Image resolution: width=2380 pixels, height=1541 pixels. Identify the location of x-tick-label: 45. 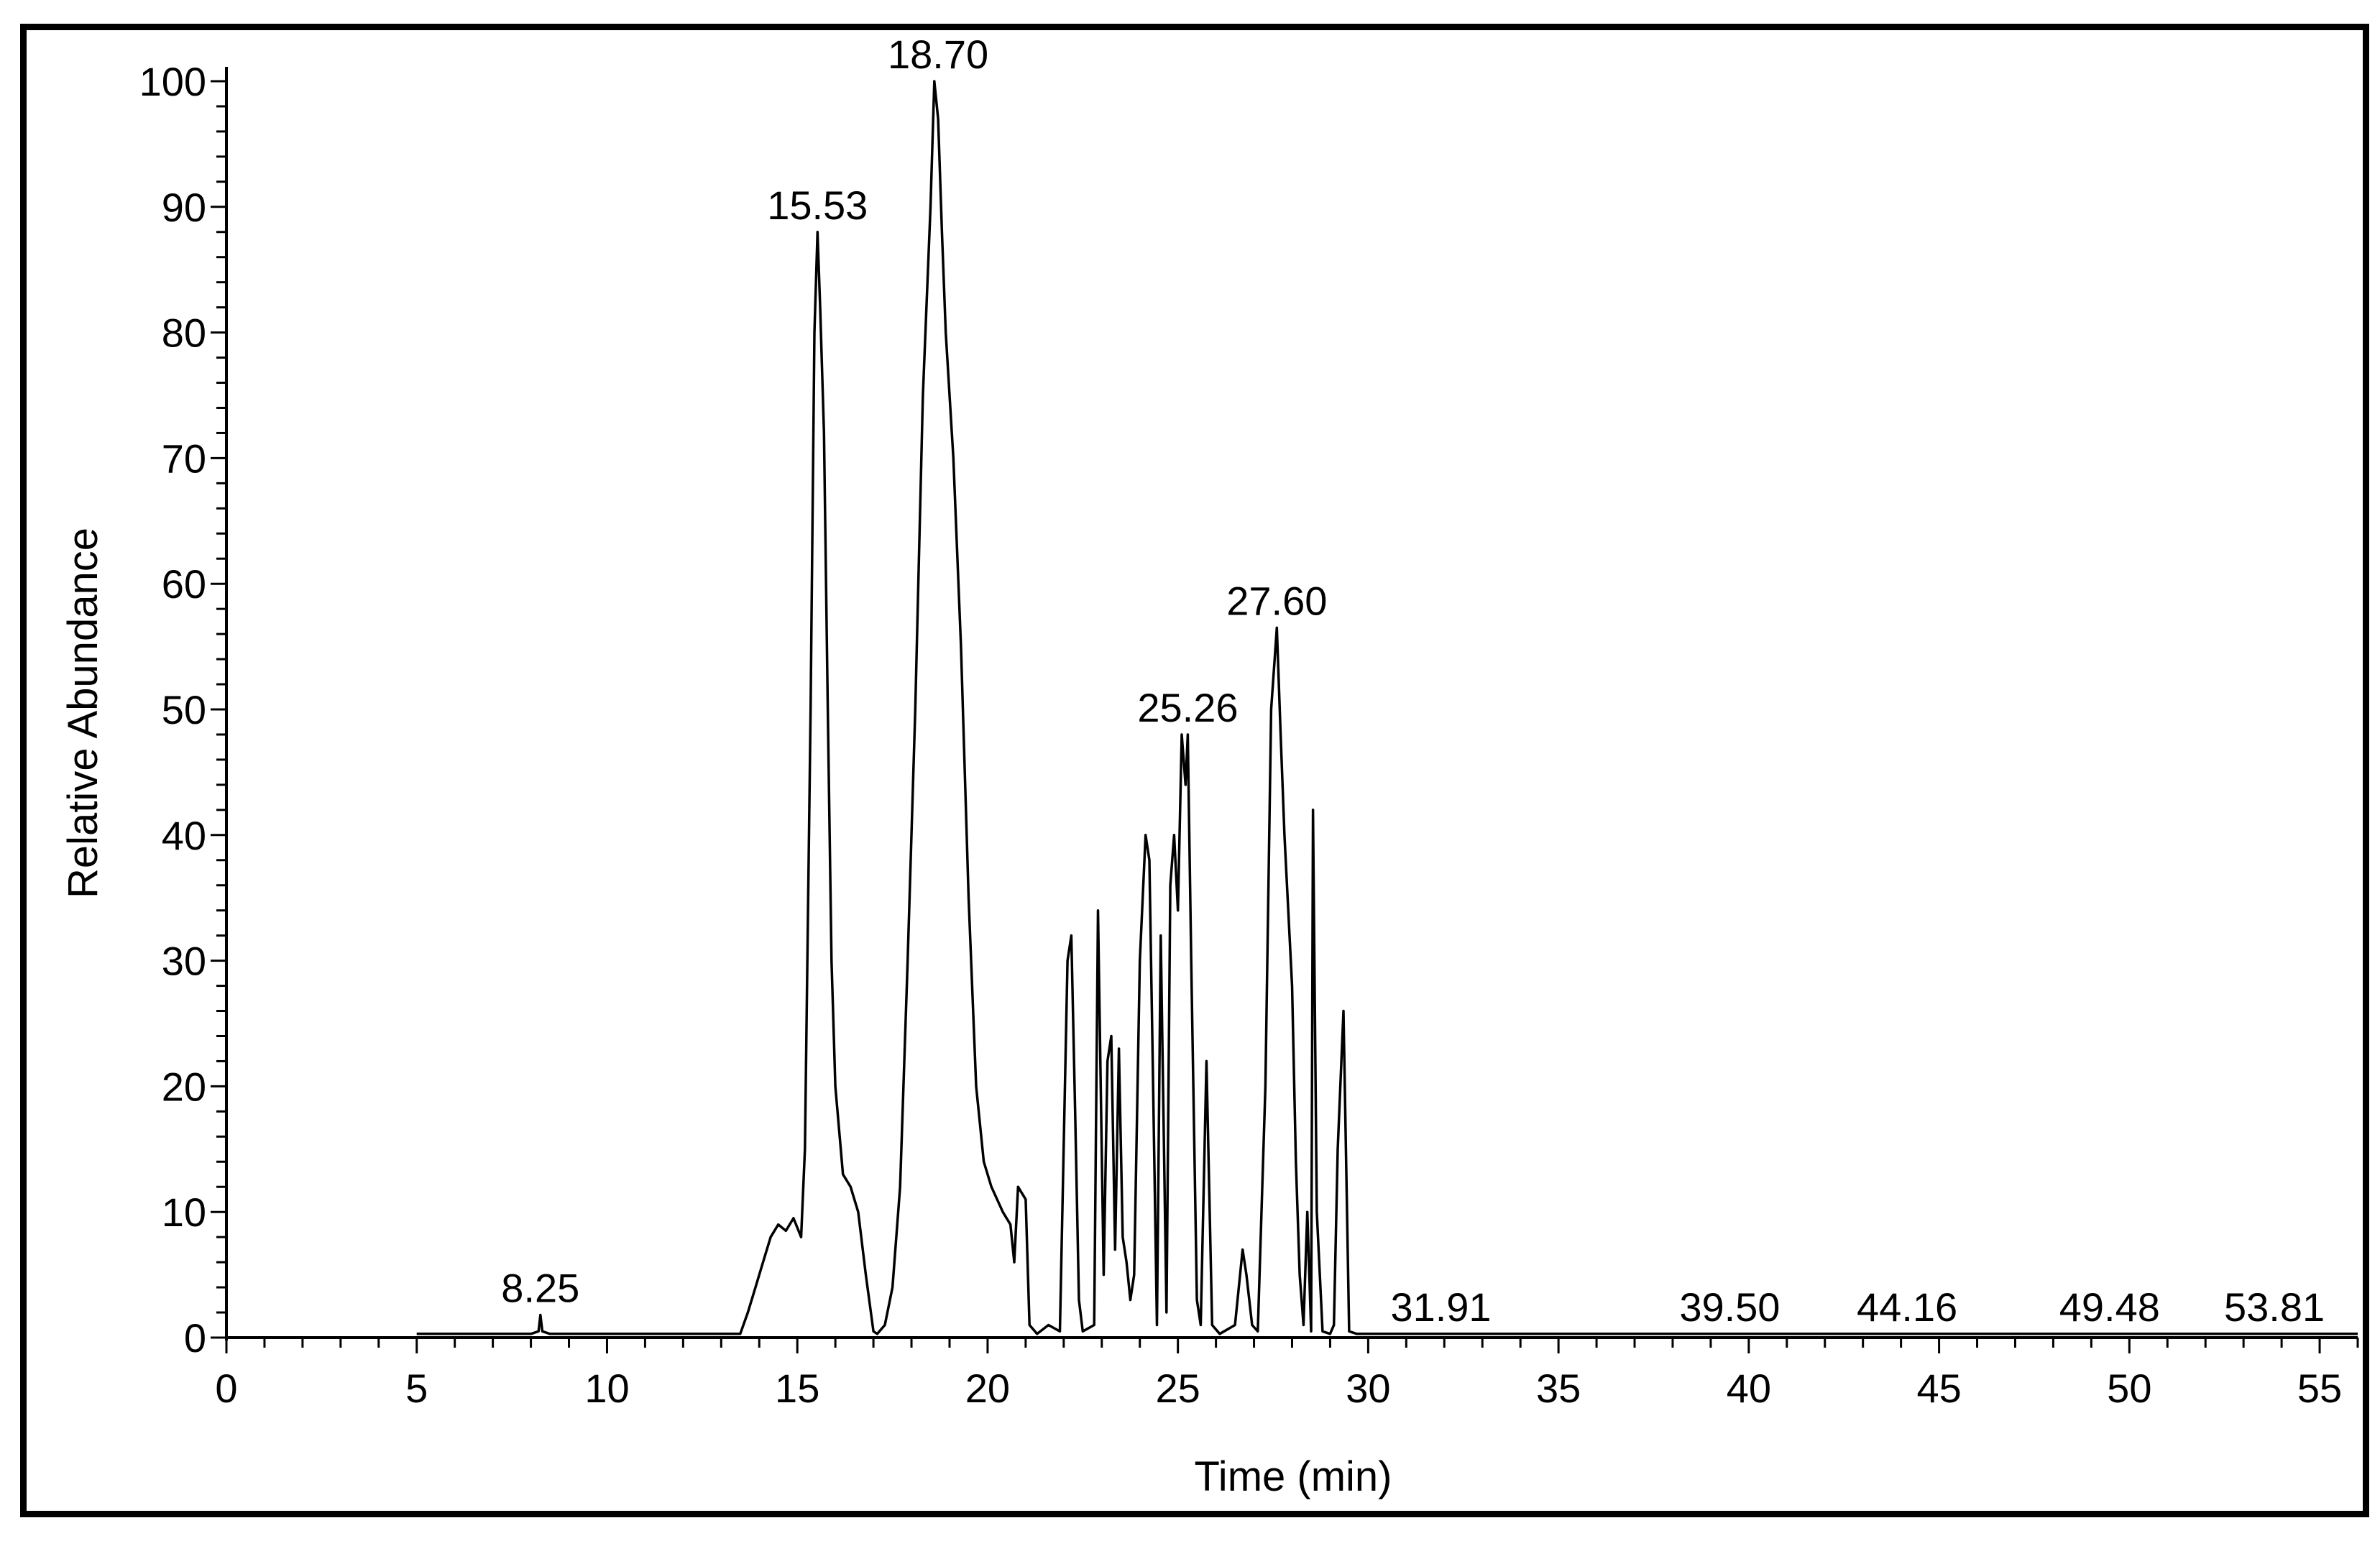
(1938, 1388).